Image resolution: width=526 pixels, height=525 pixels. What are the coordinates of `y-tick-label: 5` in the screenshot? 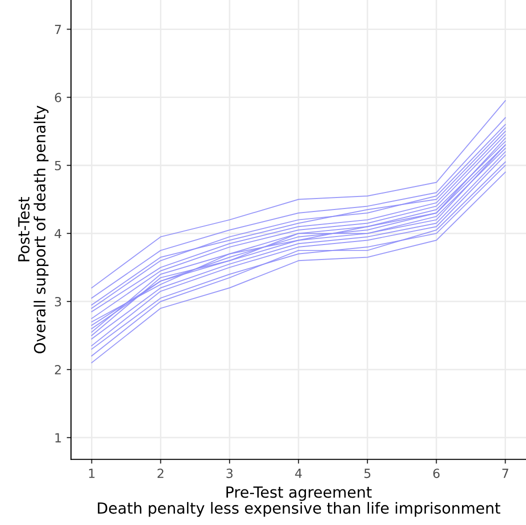 It's located at (57, 165).